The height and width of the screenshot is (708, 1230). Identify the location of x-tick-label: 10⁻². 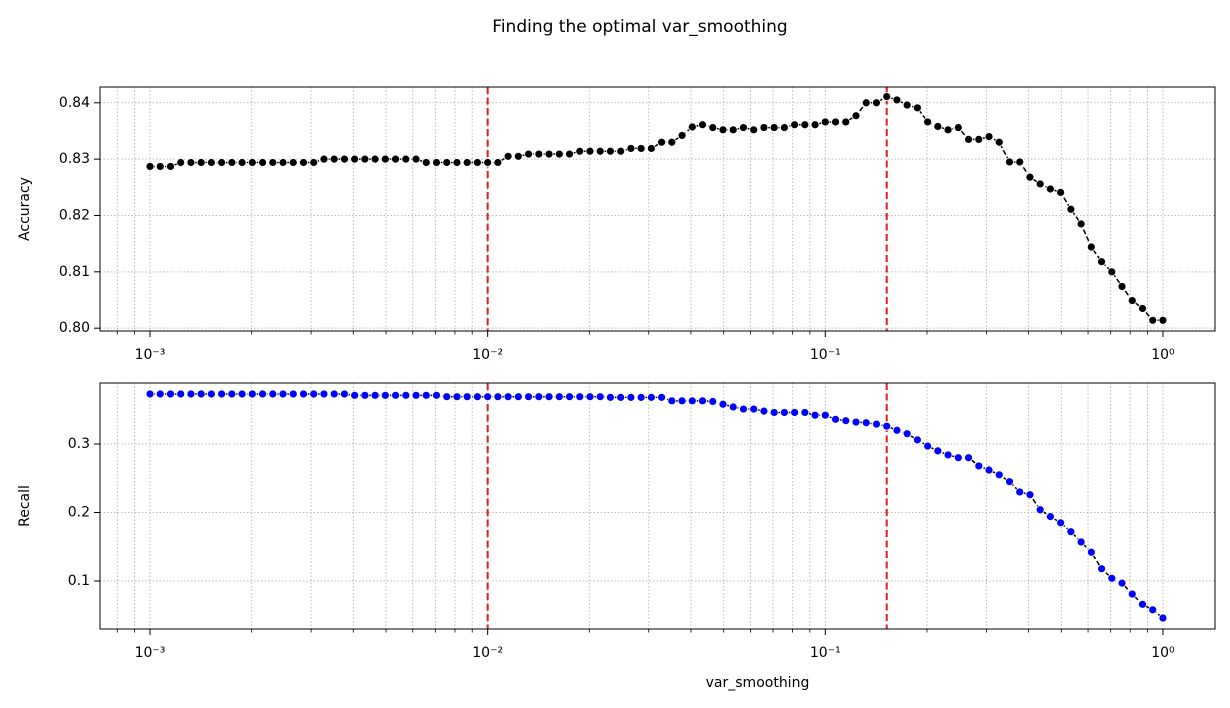
(487, 355).